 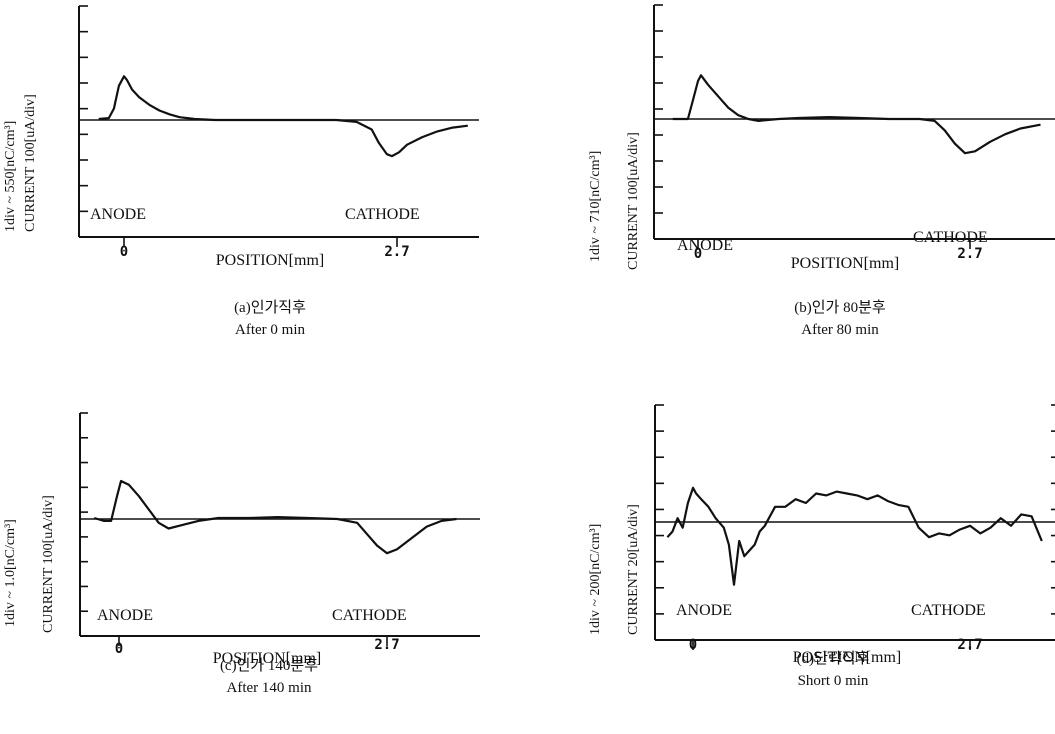 What do you see at coordinates (833, 659) in the screenshot?
I see `caption-korean: (d)단락직후` at bounding box center [833, 659].